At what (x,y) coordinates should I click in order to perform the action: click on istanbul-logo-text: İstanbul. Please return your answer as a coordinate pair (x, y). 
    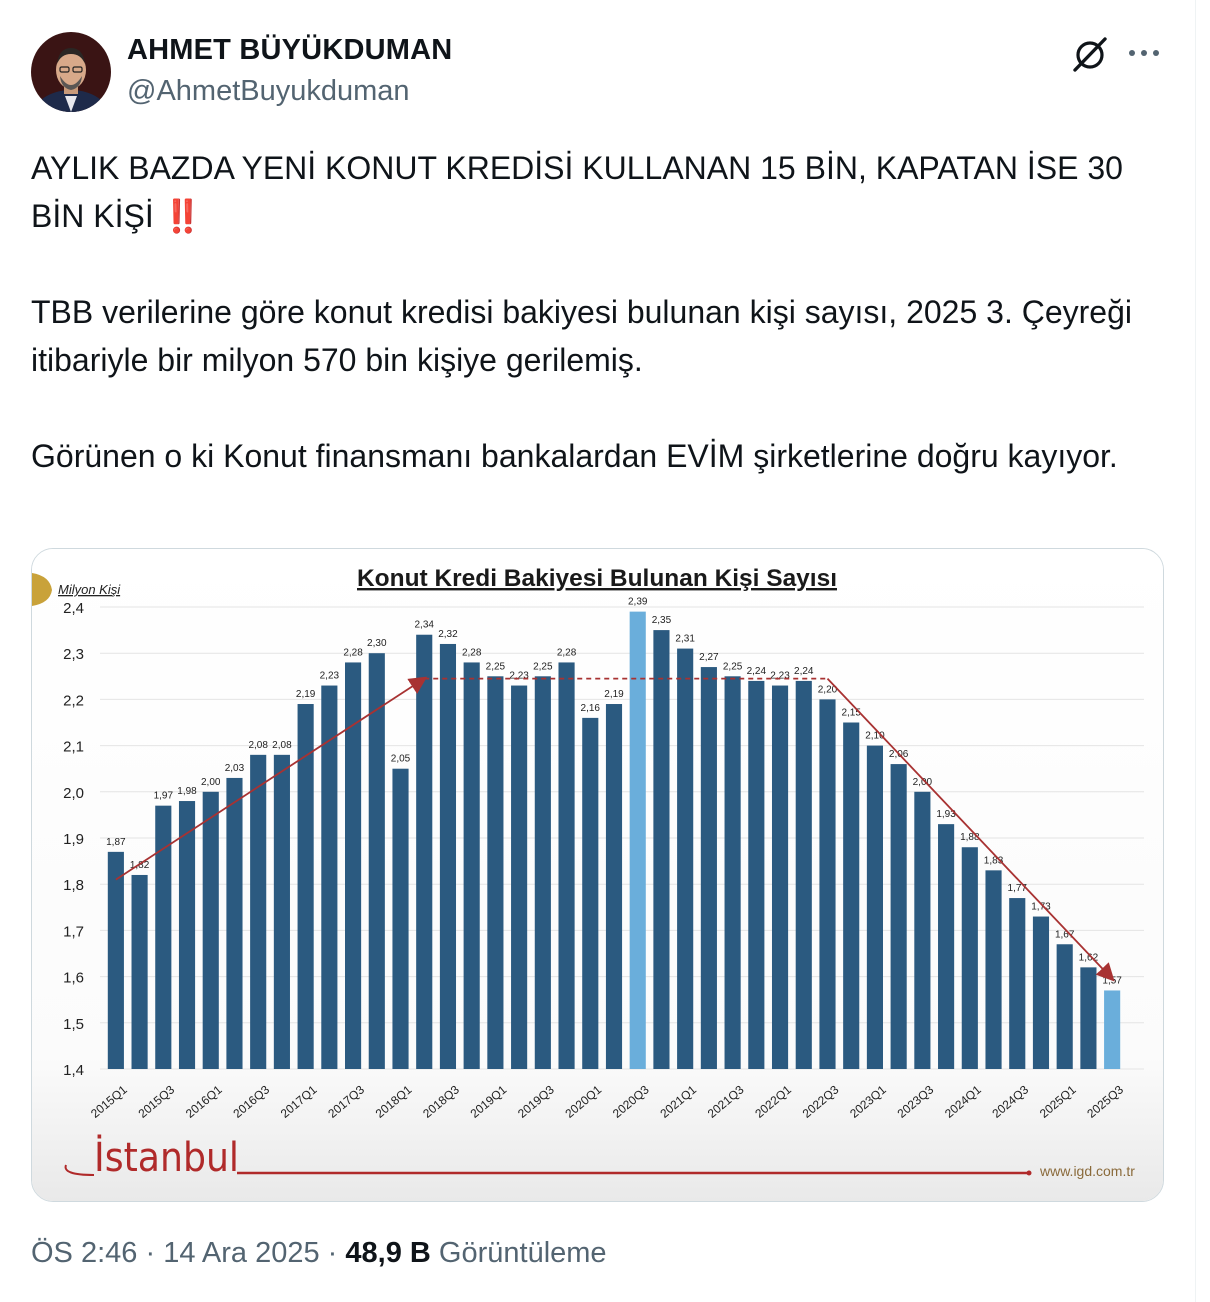
    Looking at the image, I should click on (166, 1157).